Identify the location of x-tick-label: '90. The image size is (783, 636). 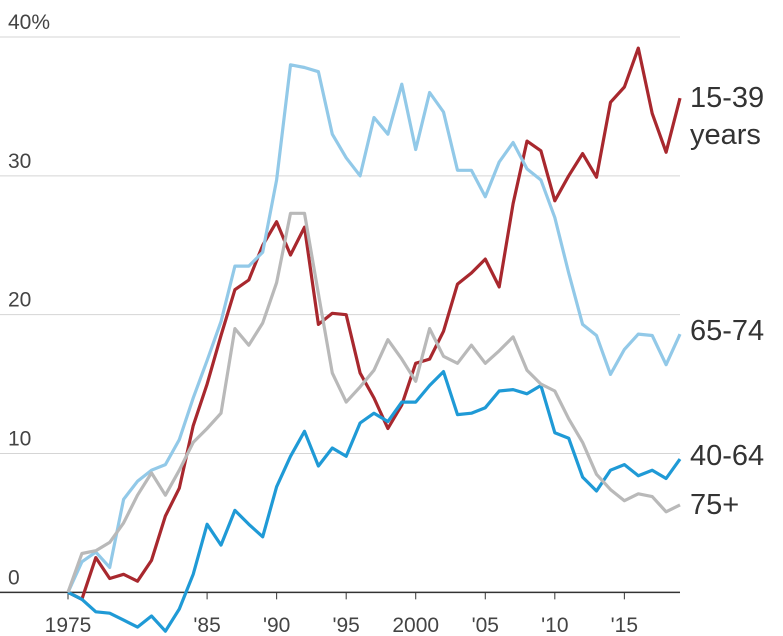
(276, 625).